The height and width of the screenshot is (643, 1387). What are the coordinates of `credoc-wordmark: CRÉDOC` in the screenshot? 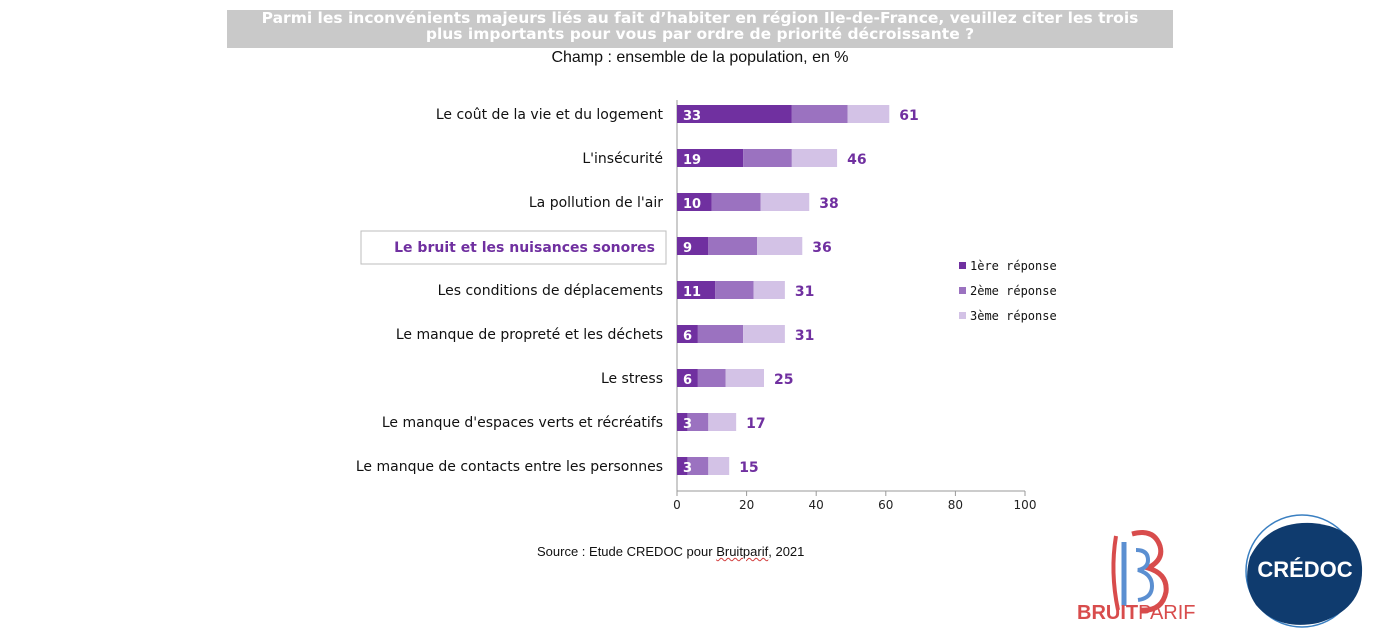 It's located at (1305, 569).